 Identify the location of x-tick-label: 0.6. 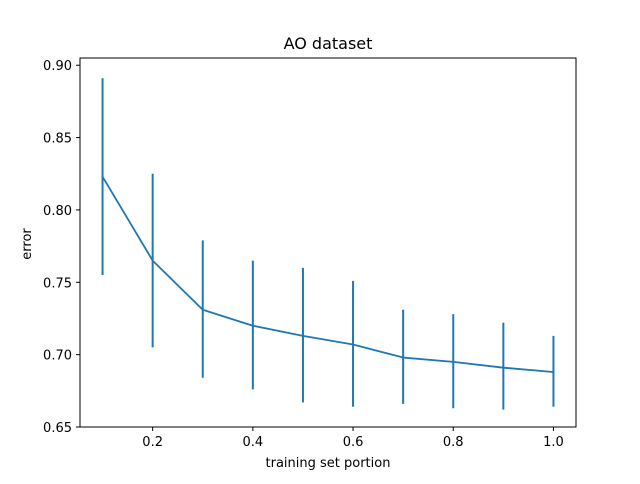
(353, 442).